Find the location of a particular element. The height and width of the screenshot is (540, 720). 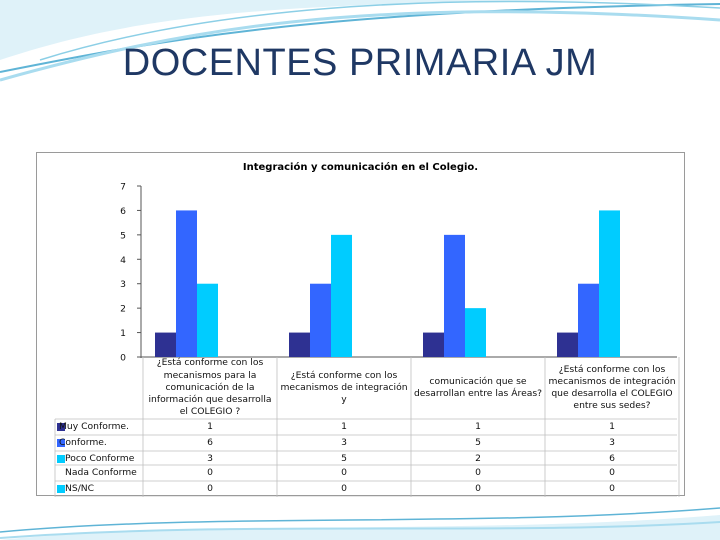

series-name: Nada Conforme is located at coordinates (101, 472).